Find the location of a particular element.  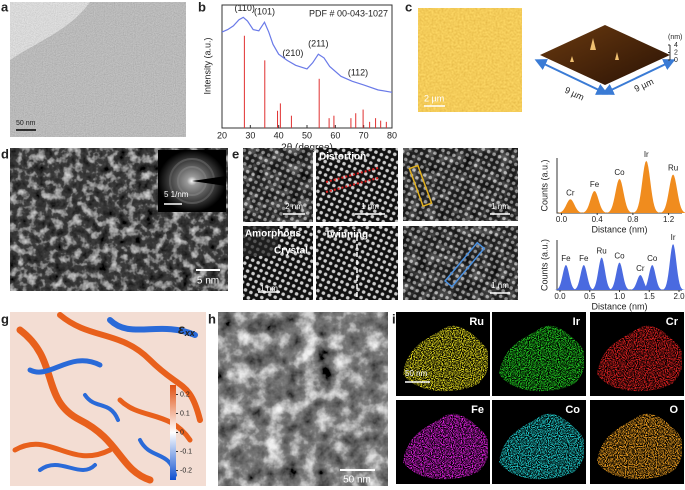

afm-peaks is located at coordinates (594, 50).